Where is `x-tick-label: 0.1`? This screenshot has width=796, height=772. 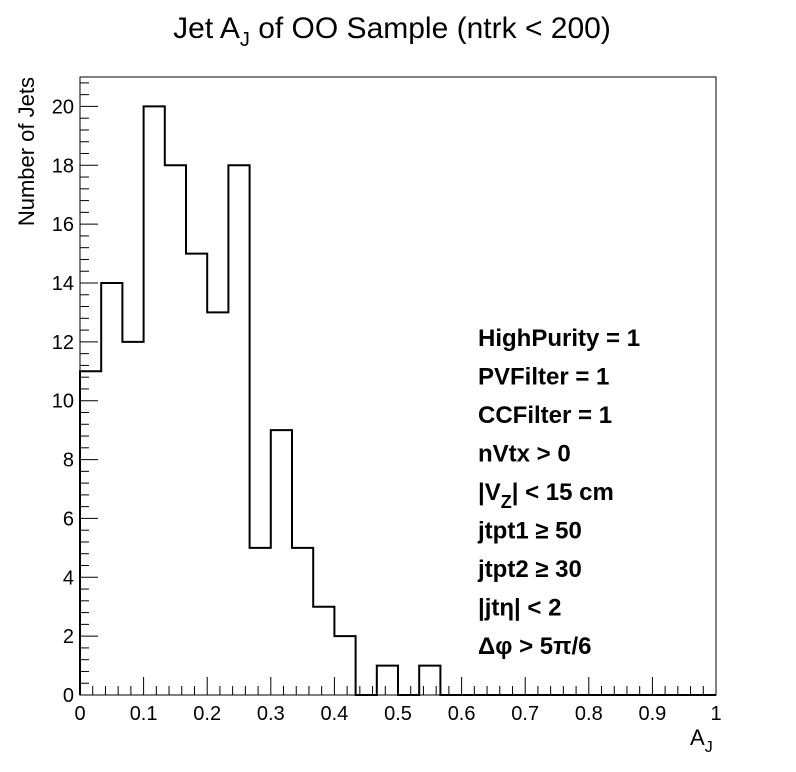 x-tick-label: 0.1 is located at coordinates (144, 714).